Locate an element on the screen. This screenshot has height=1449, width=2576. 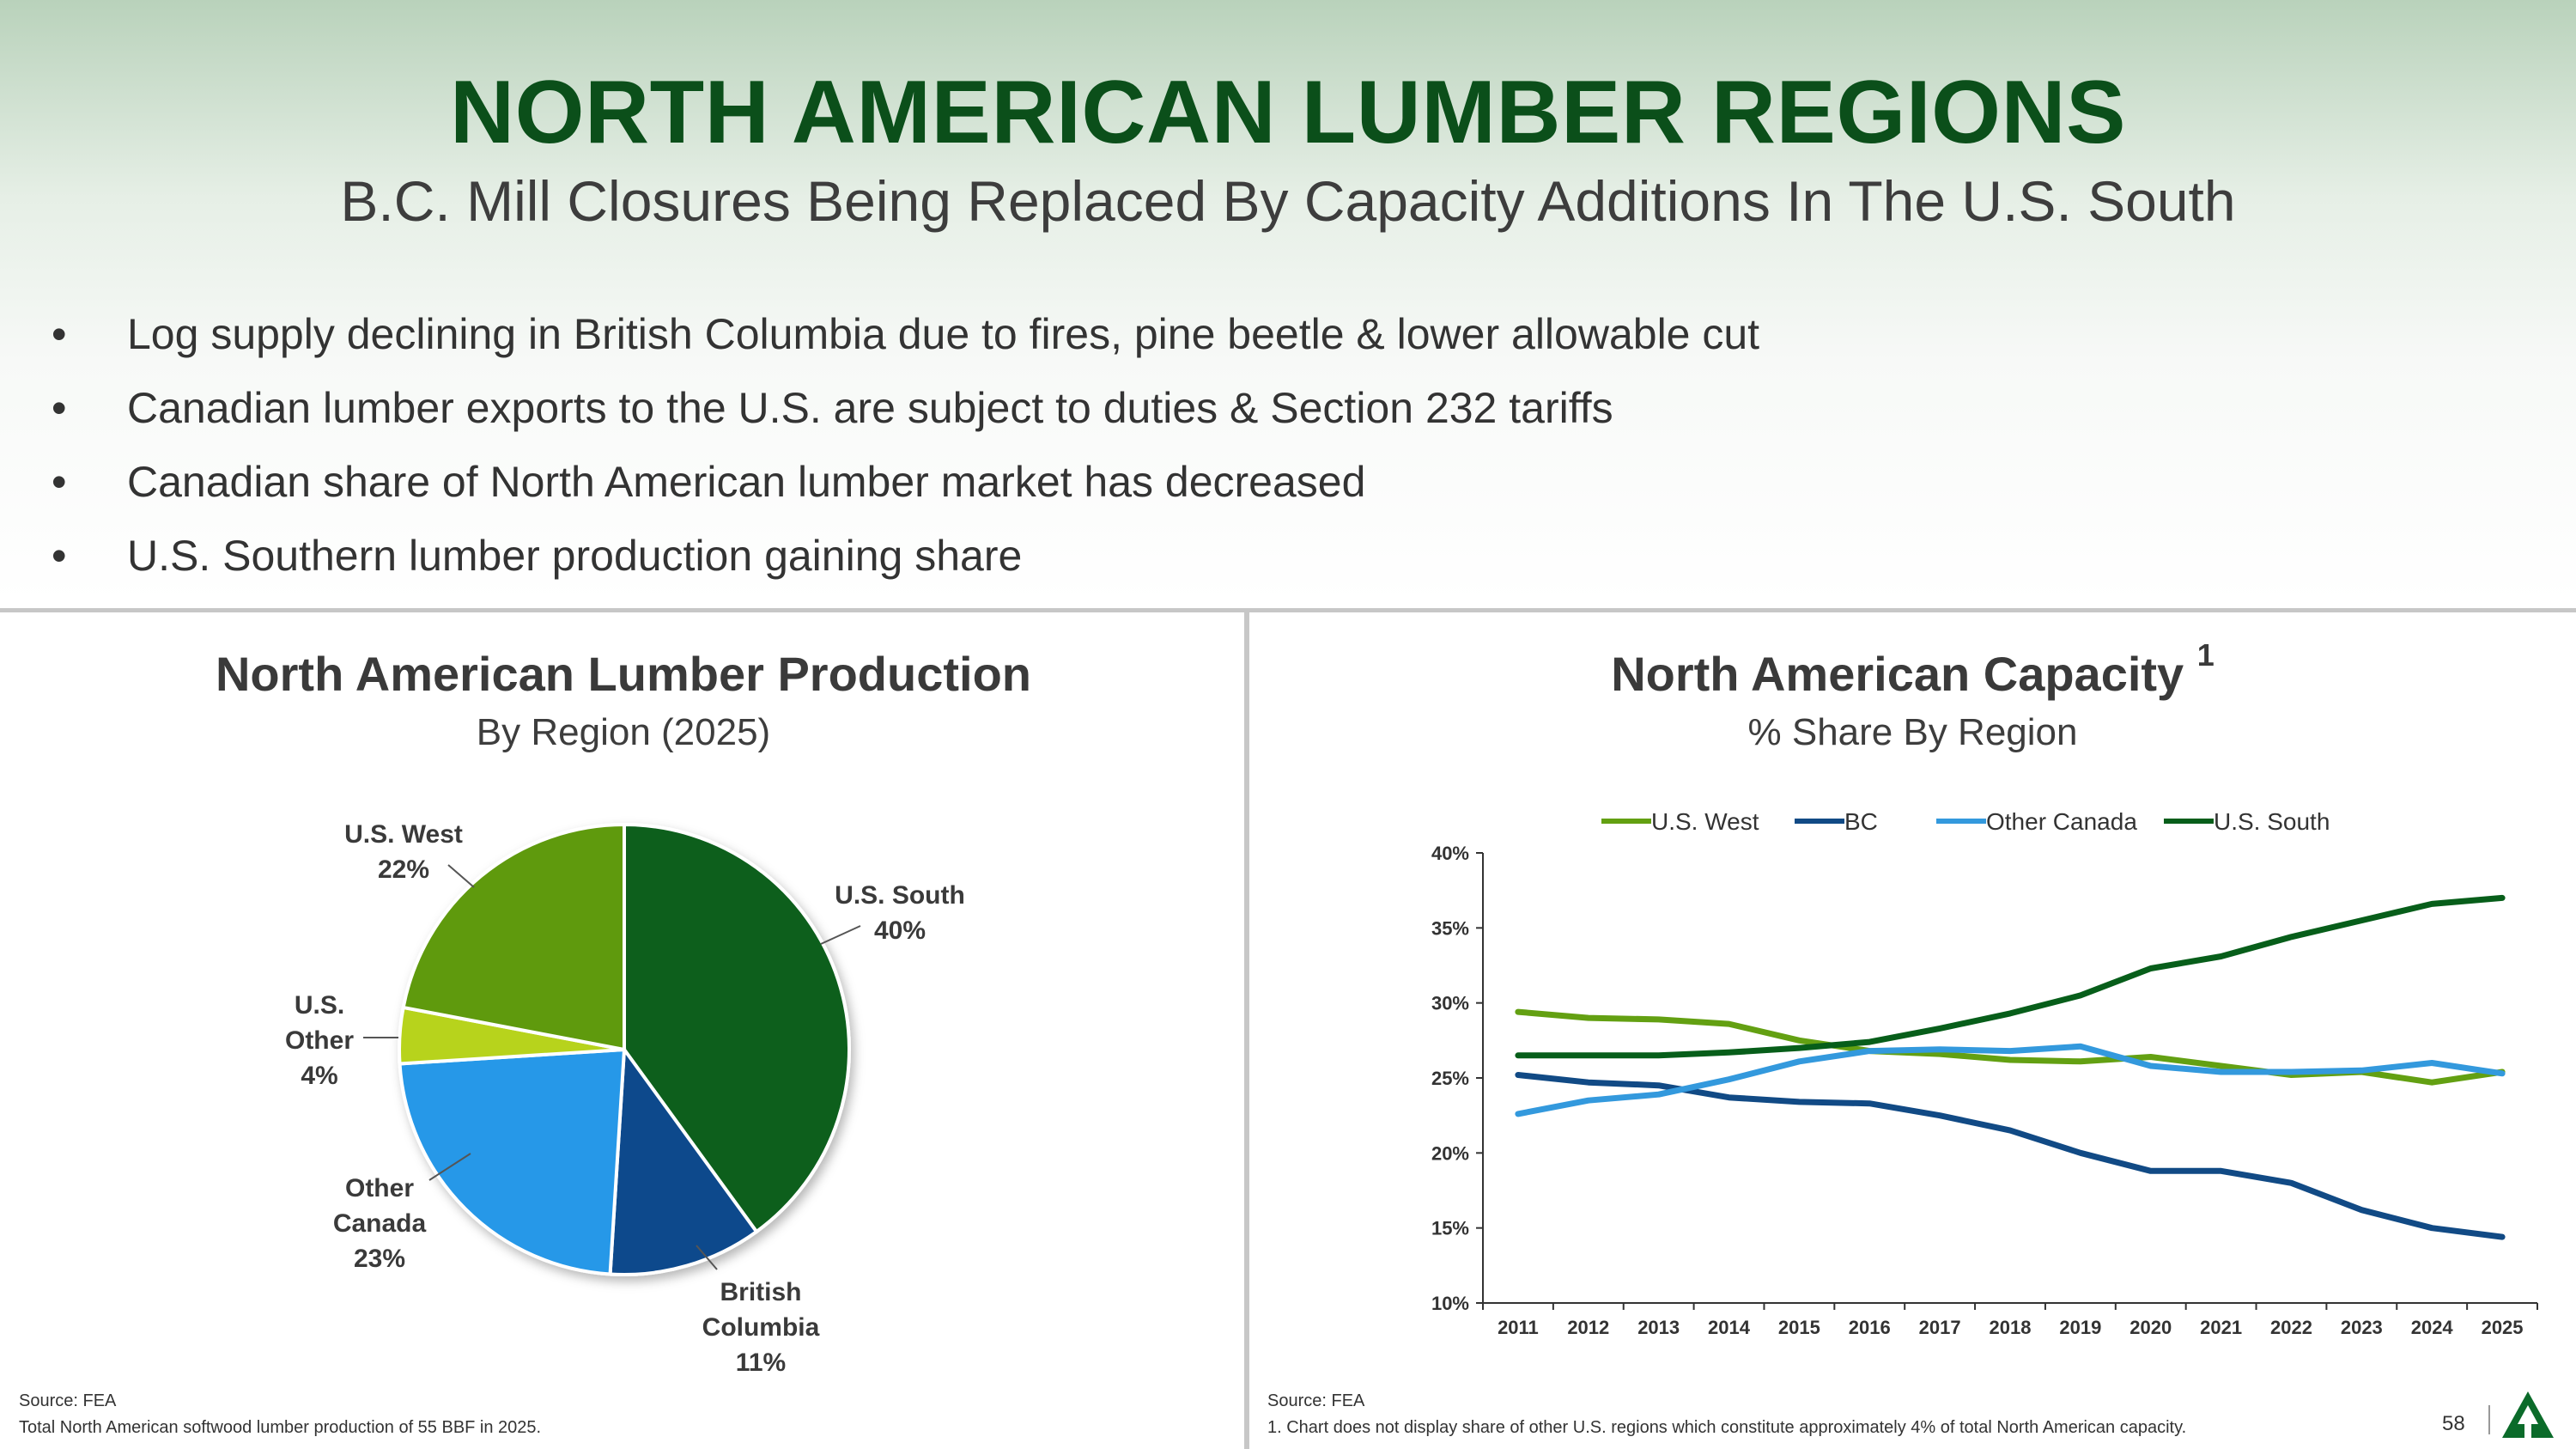
x-tick-label: 2015 is located at coordinates (1799, 1327).